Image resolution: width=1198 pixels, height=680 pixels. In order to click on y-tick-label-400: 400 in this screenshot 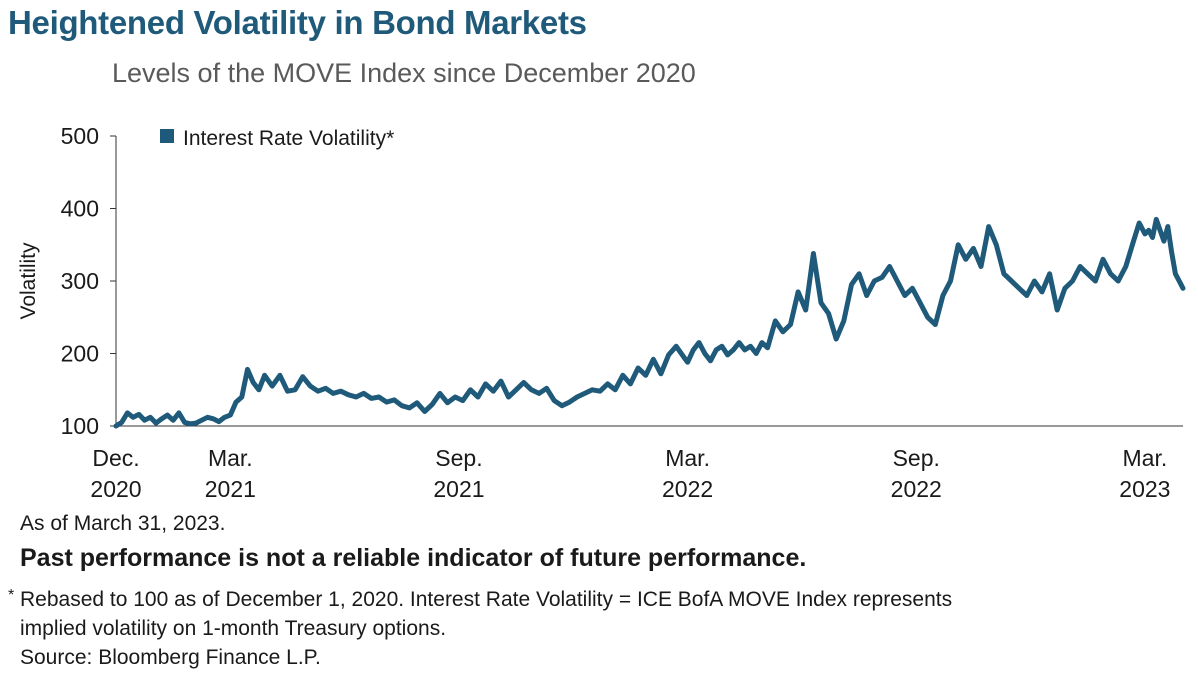, I will do `click(80, 209)`.